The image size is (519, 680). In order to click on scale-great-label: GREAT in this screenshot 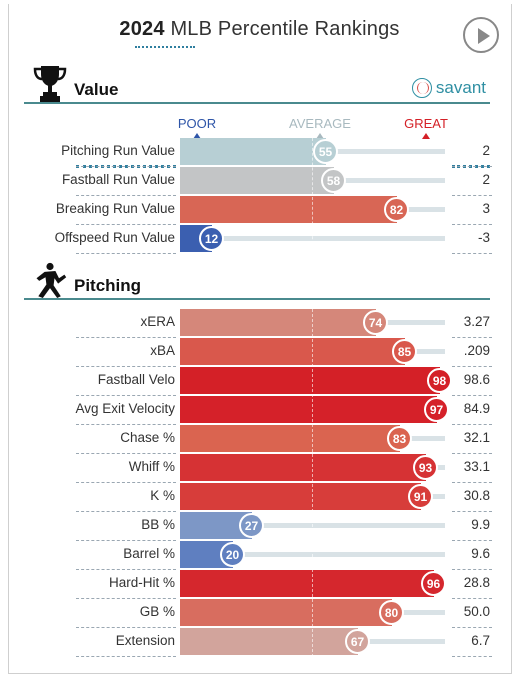, I will do `click(426, 127)`.